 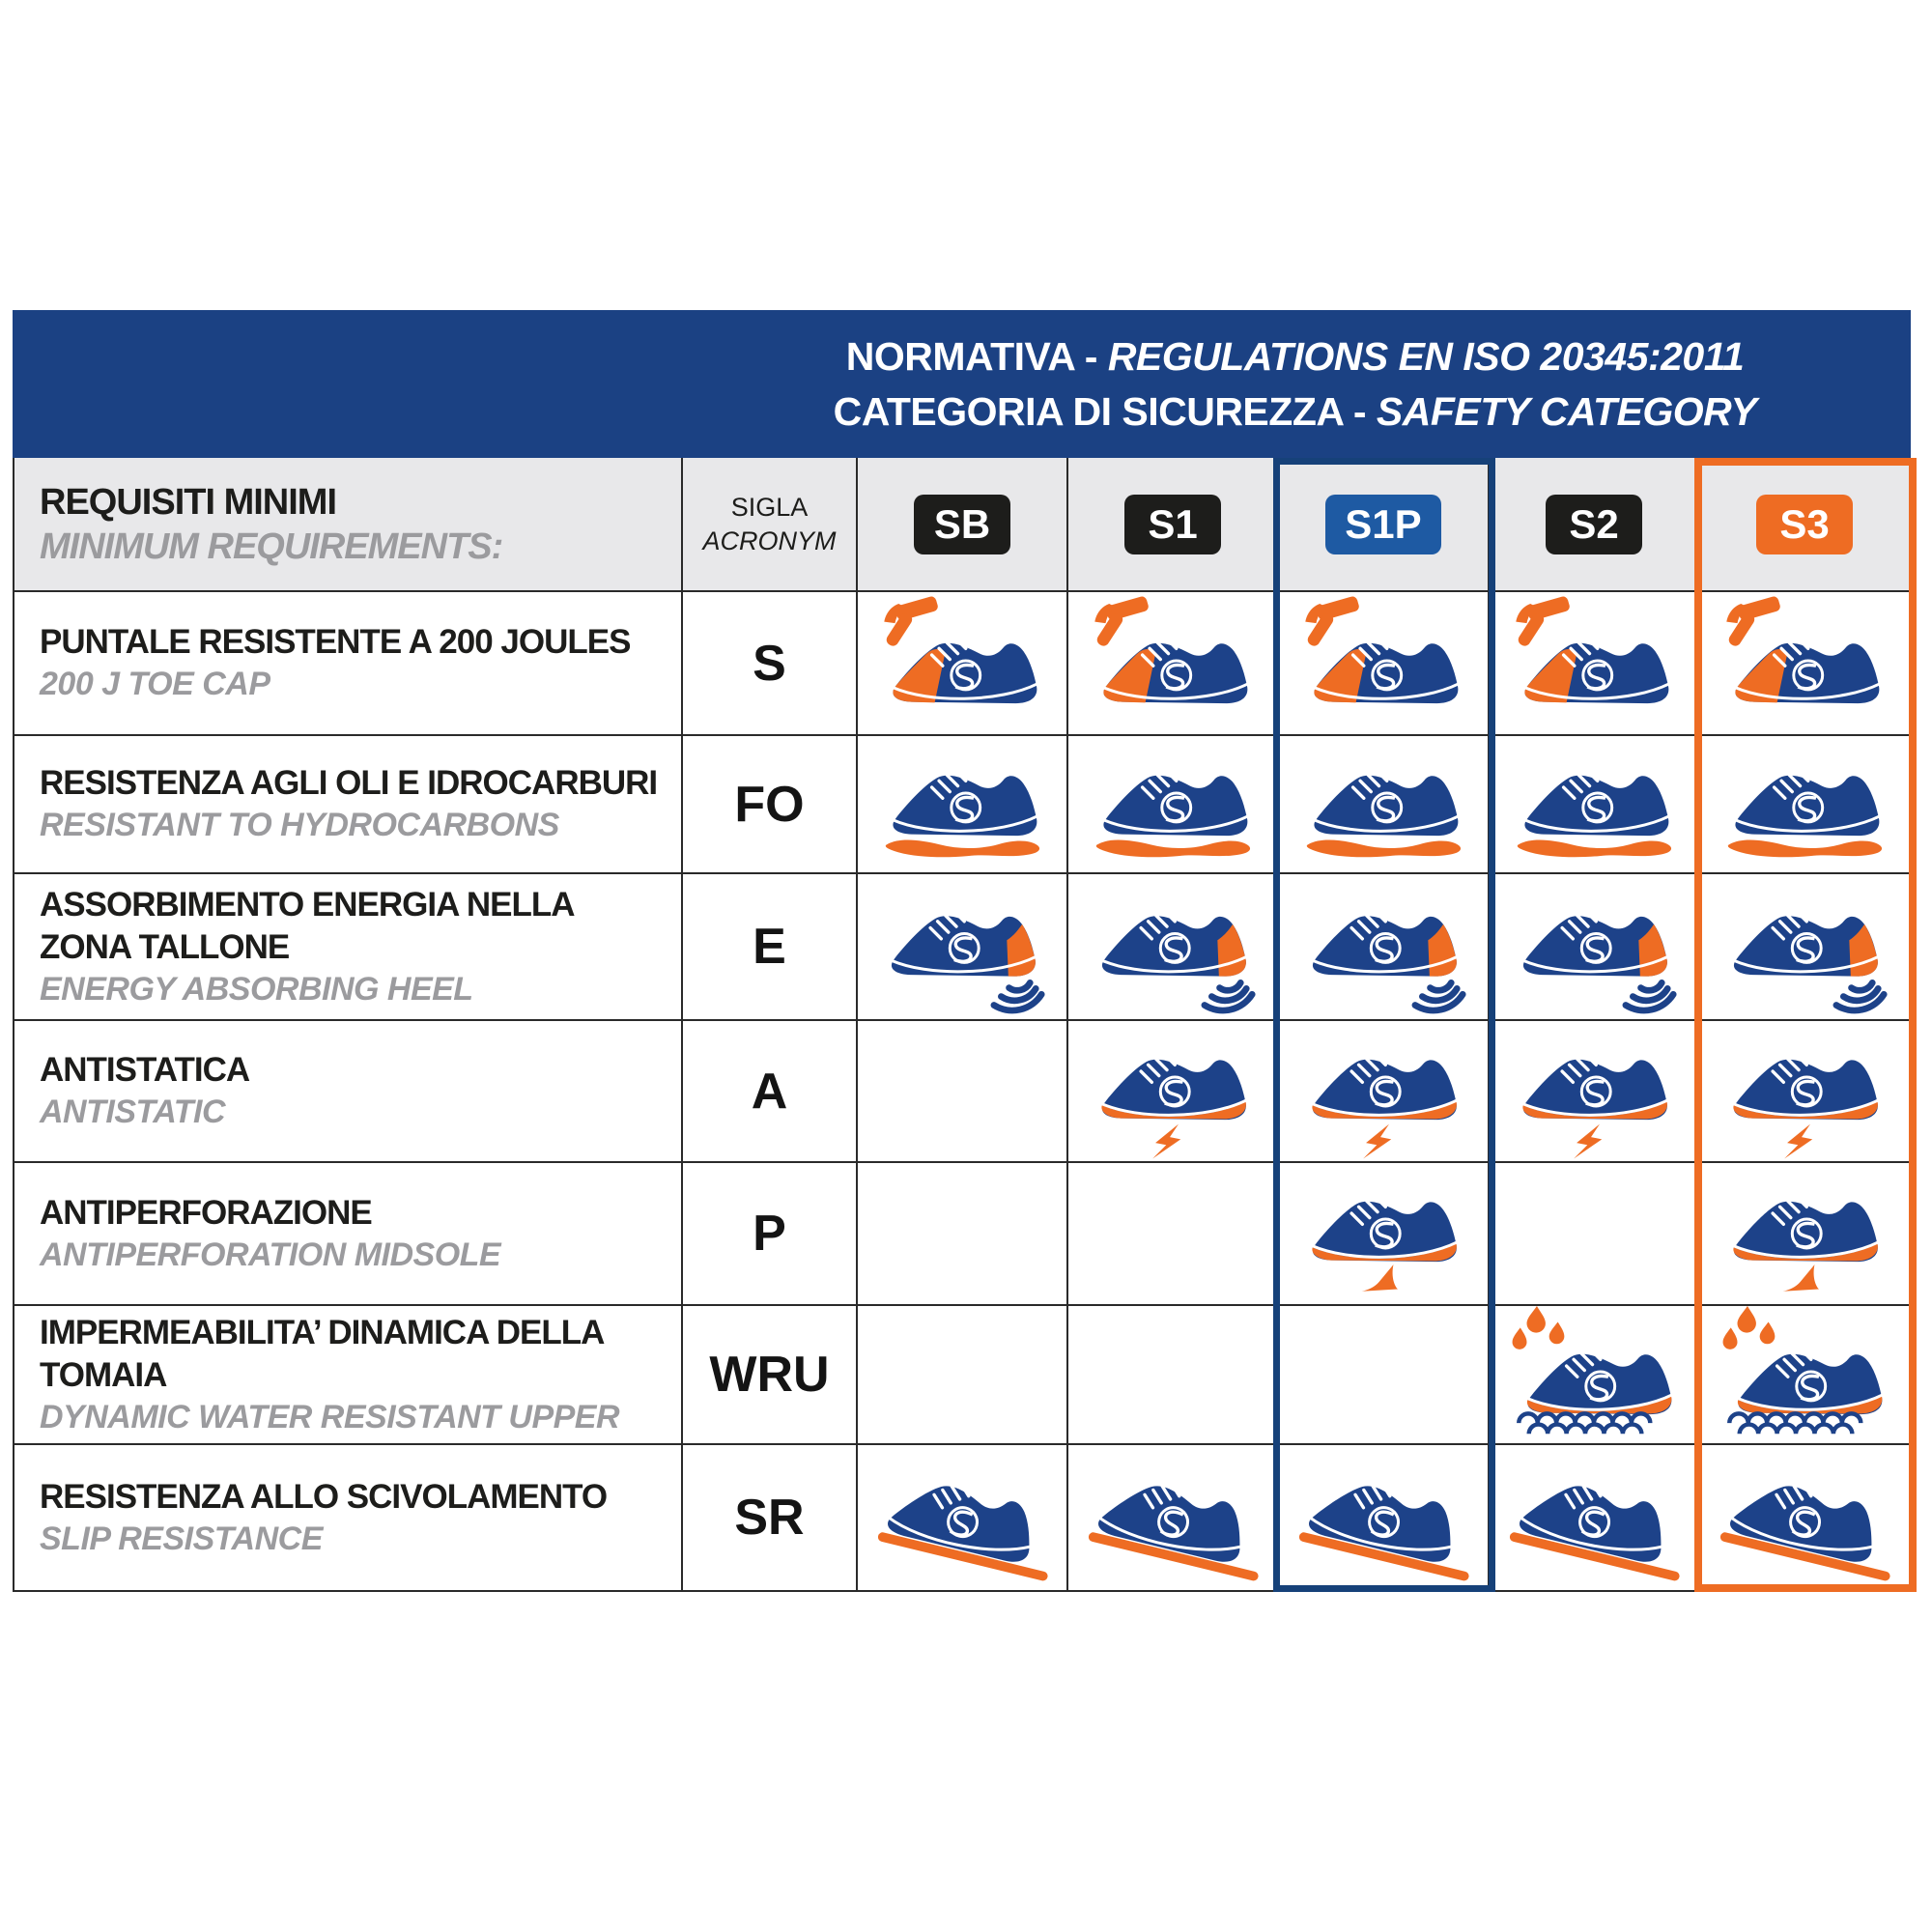 What do you see at coordinates (1805, 525) in the screenshot?
I see `category-header-S3: S3` at bounding box center [1805, 525].